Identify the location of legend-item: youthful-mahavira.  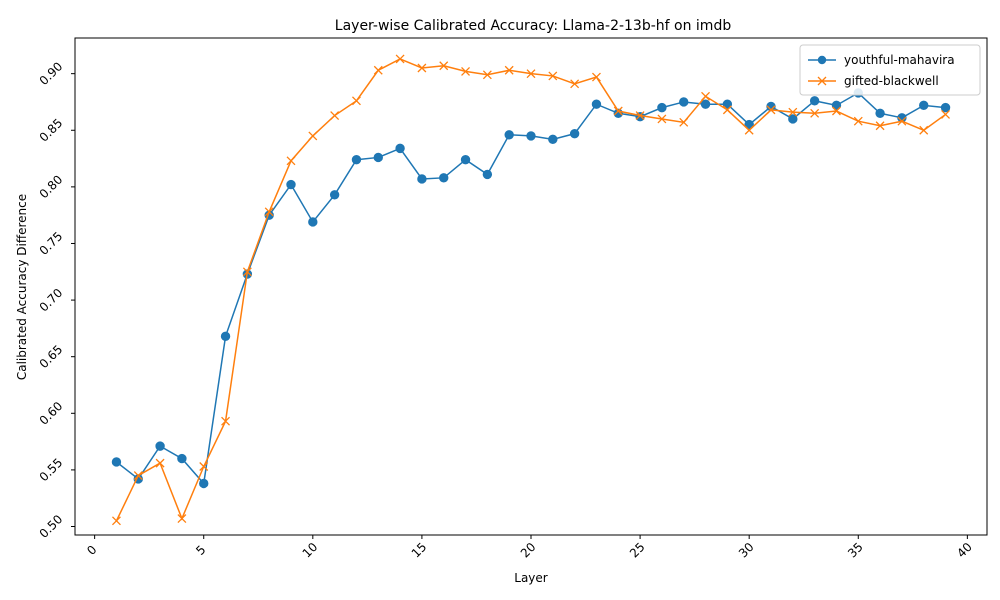
(881, 60).